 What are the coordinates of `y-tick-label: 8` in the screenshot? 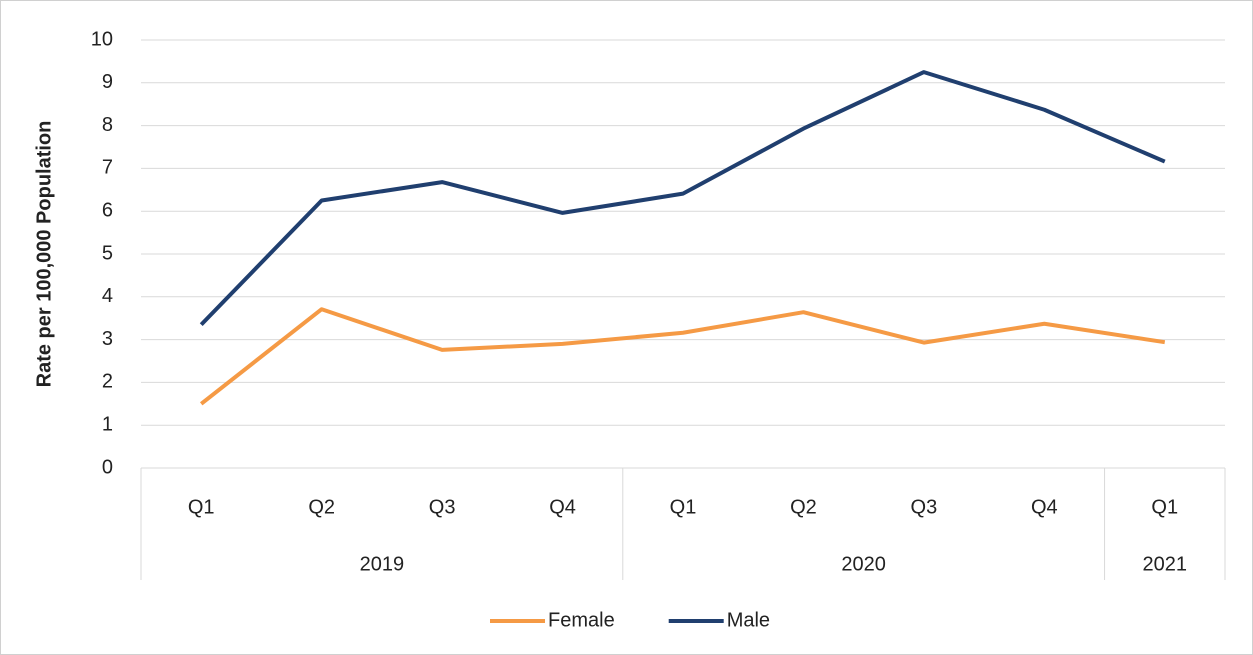 It's located at (107, 125).